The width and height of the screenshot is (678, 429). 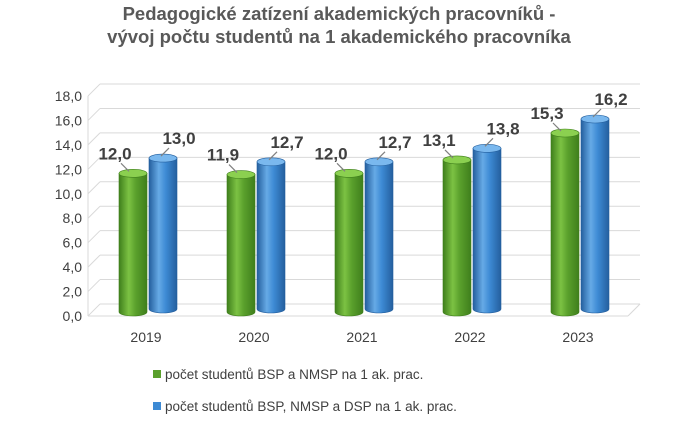 I want to click on legend-label-series-1: počet studentů BSP a NMSP na 1 ak. prac., so click(x=294, y=374).